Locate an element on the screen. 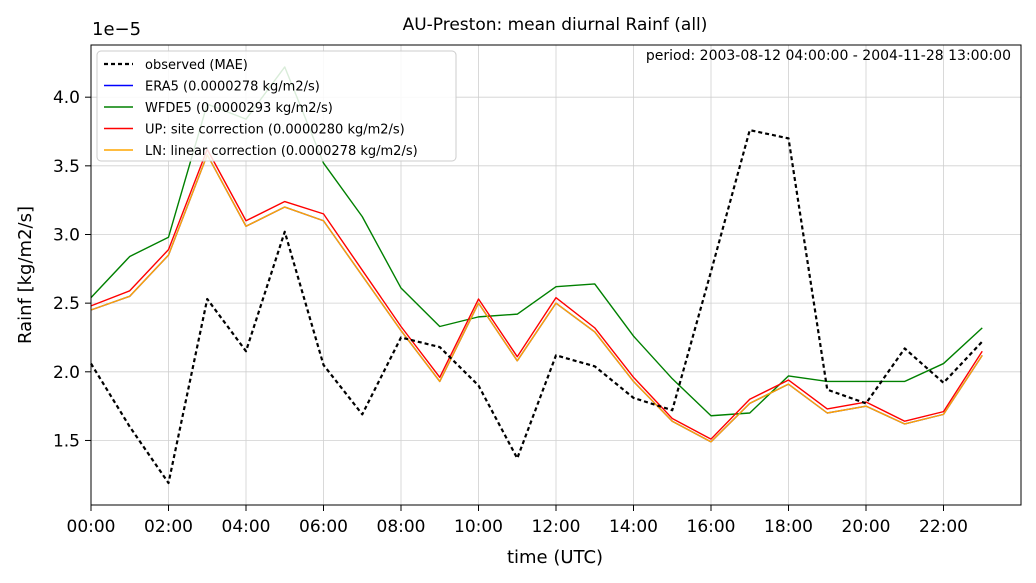 Image resolution: width=1036 pixels, height=583 pixels. legend-label: ERA5 (0.0000278 kg/m2/s) is located at coordinates (232, 87).